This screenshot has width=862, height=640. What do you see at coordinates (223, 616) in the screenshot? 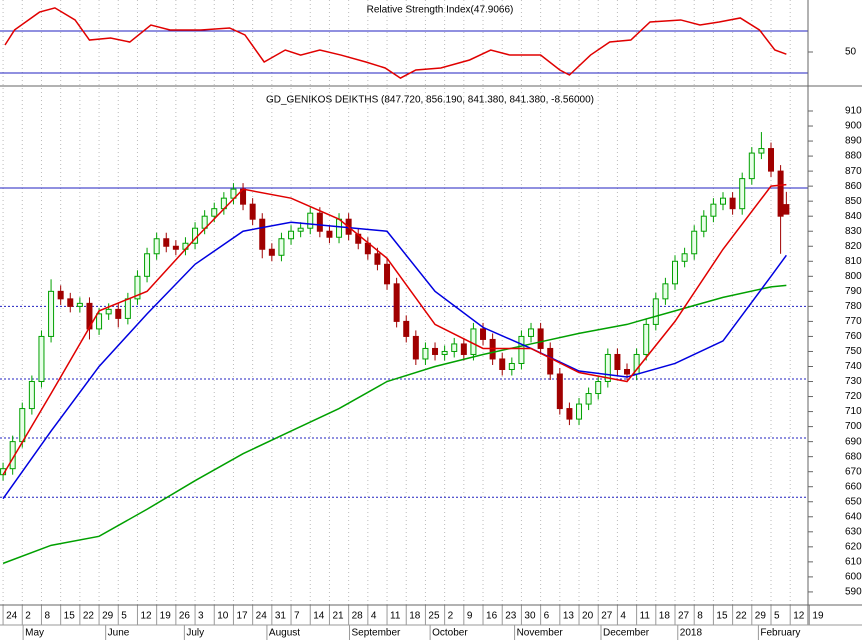
I see `x-tick-label: 10` at bounding box center [223, 616].